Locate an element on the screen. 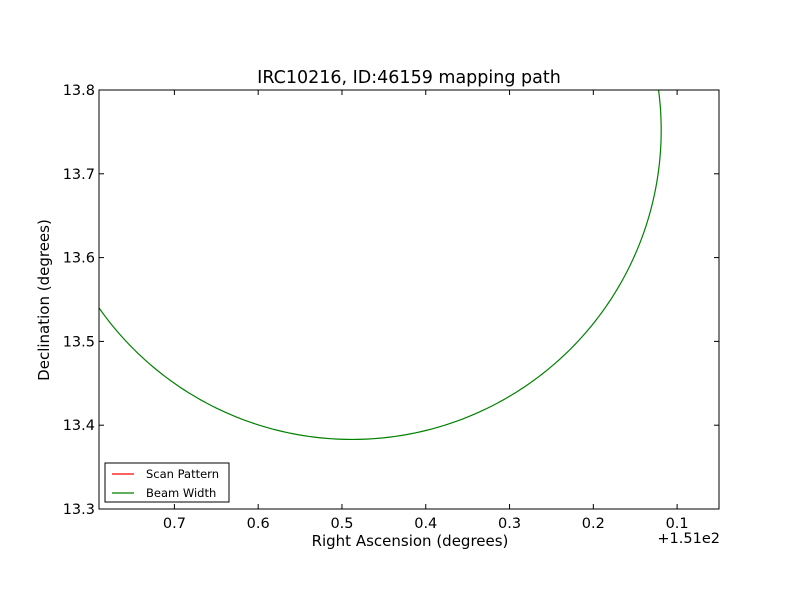 The image size is (800, 600). x-tick-label: 0.4 is located at coordinates (425, 524).